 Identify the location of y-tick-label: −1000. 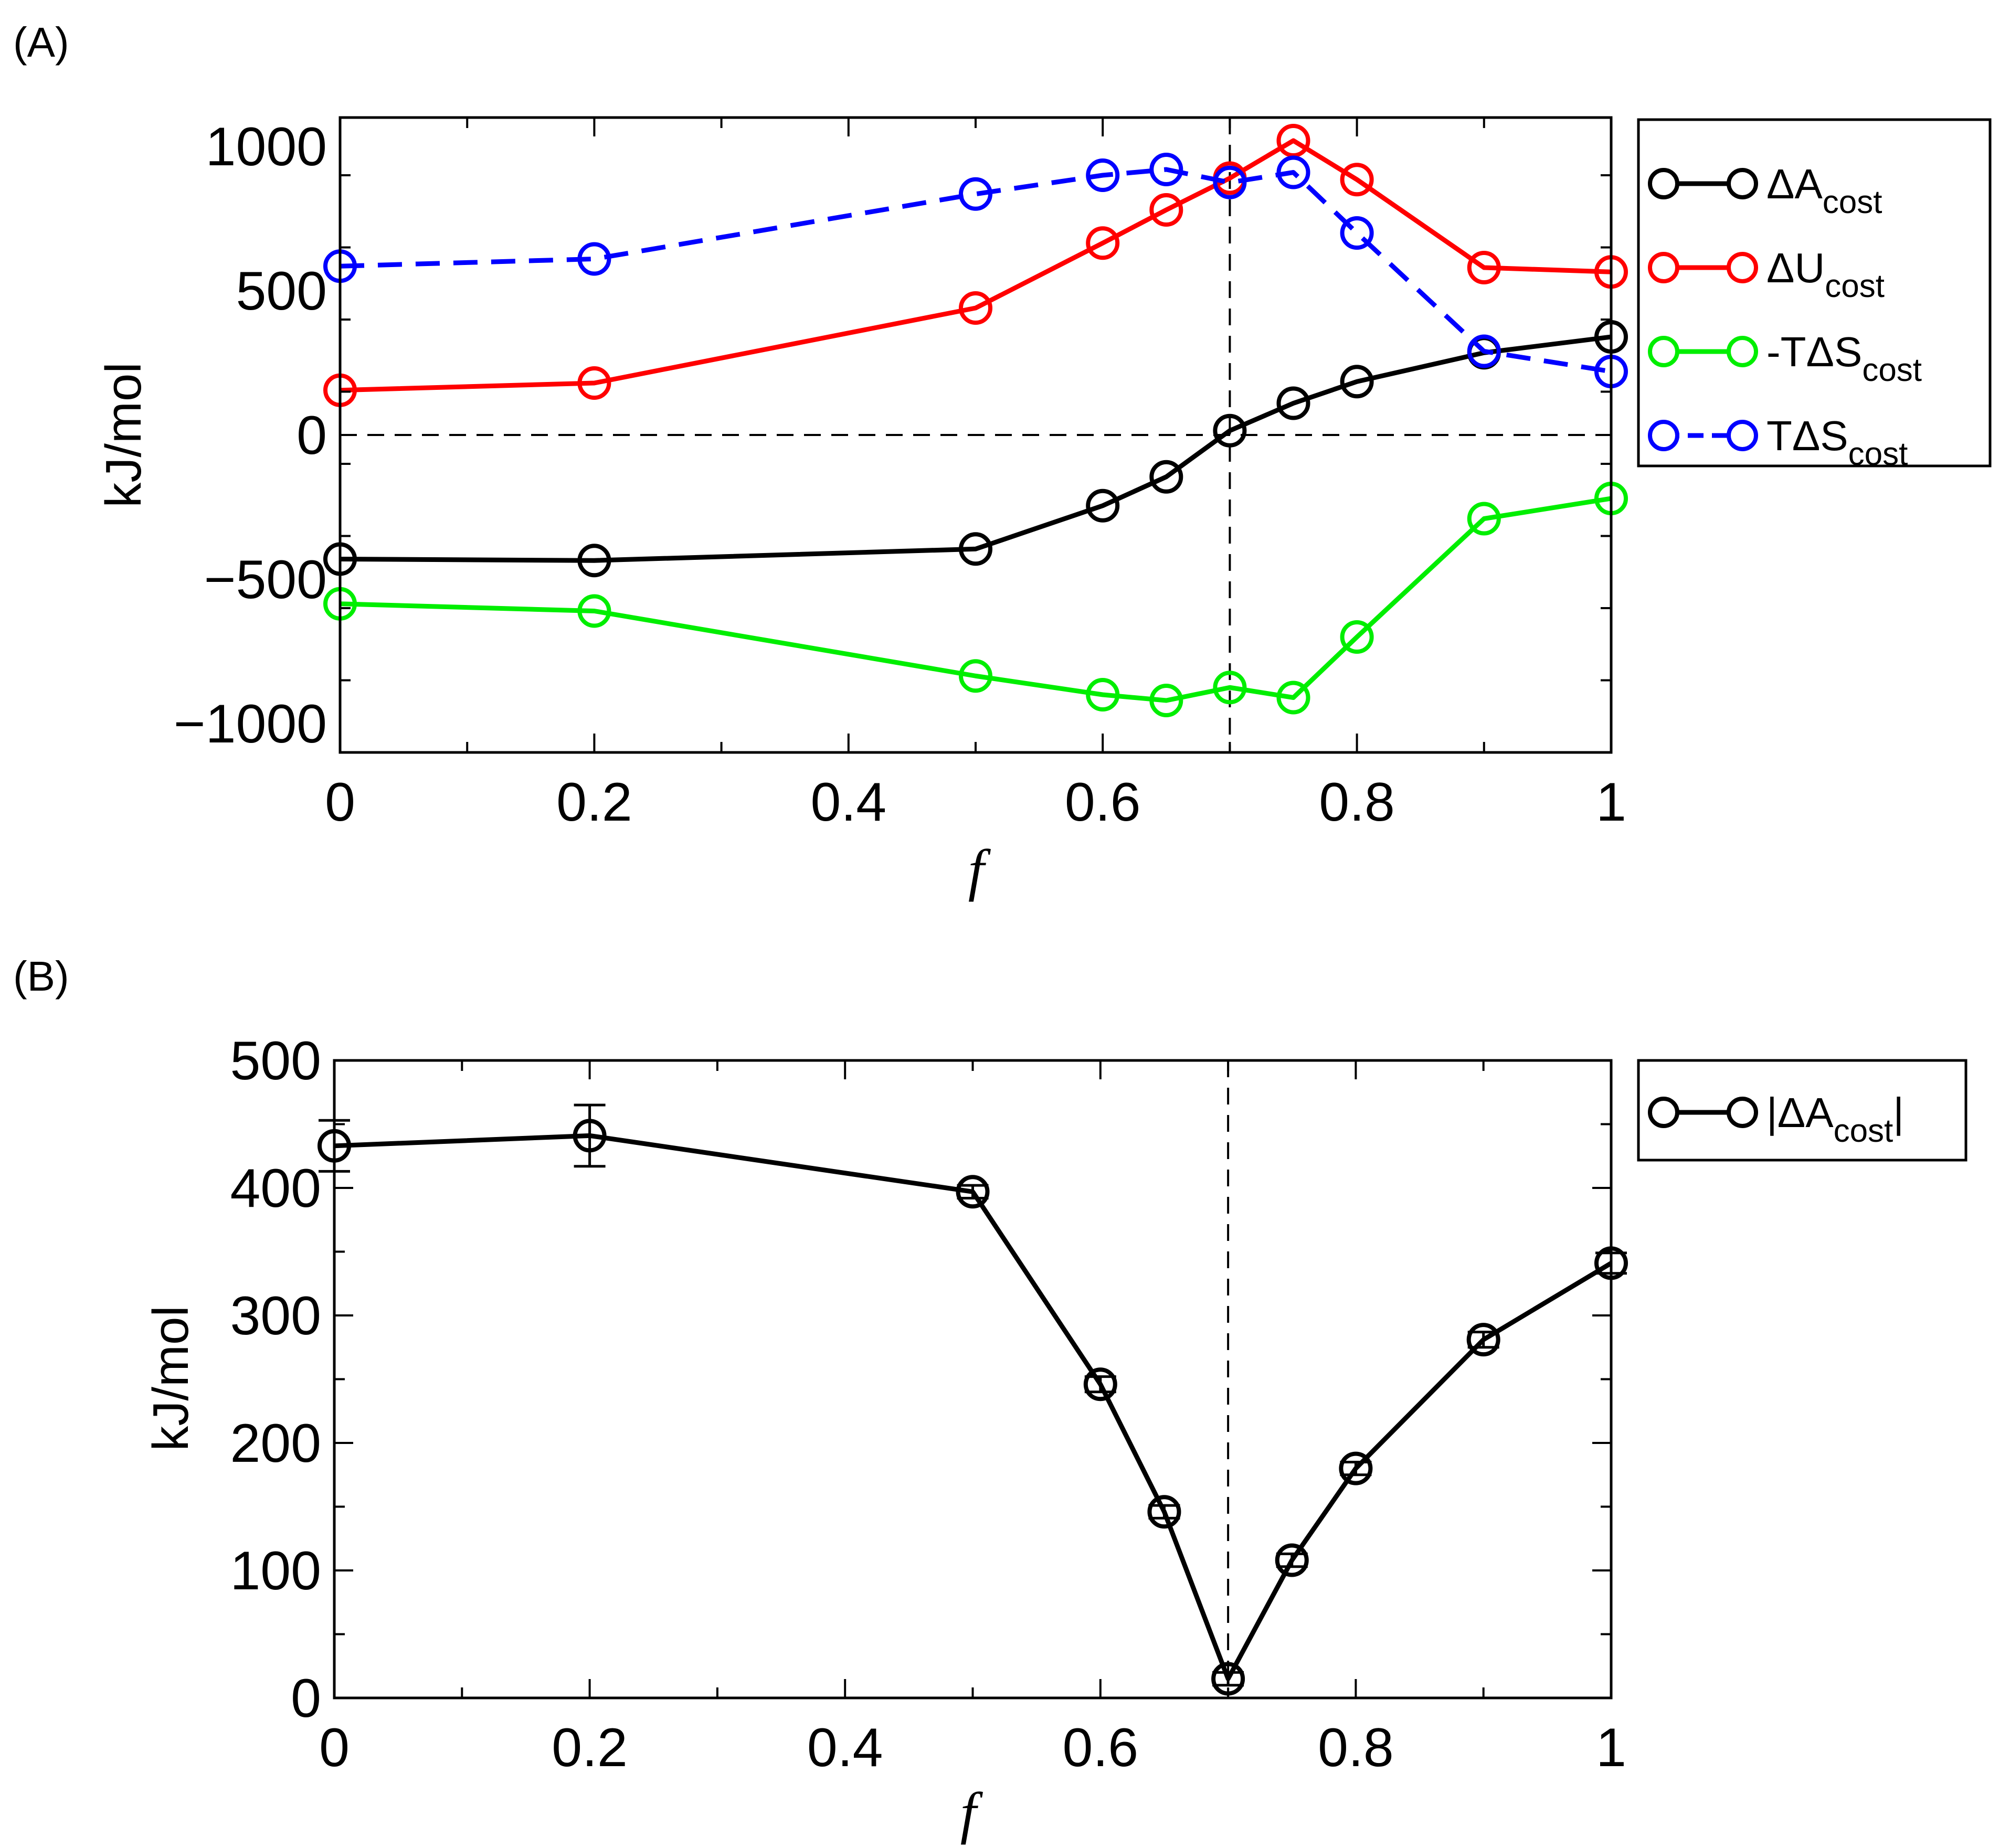
(250, 724).